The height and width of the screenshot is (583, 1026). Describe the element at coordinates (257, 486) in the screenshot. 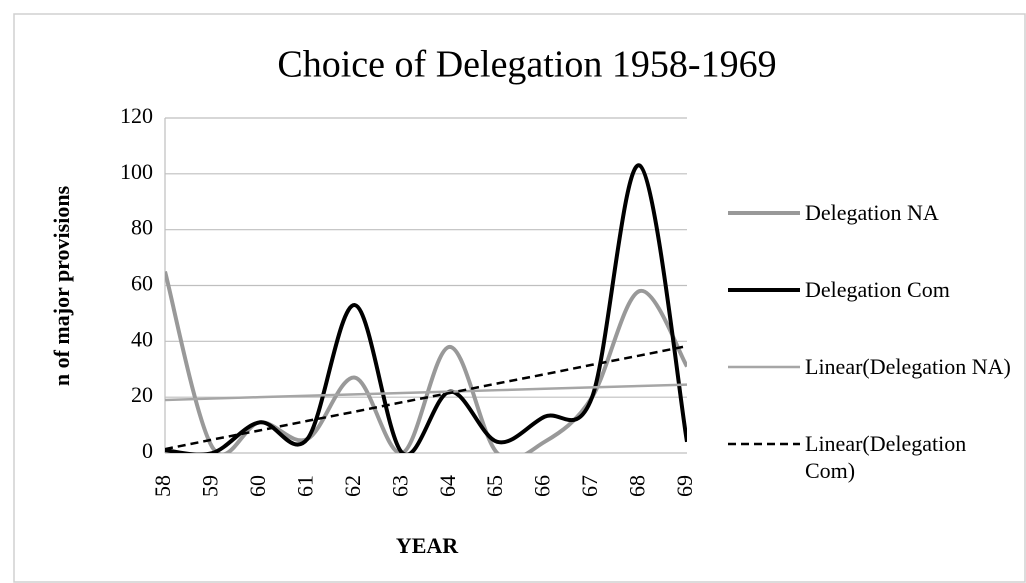

I see `x-tick-label: 60` at that location.